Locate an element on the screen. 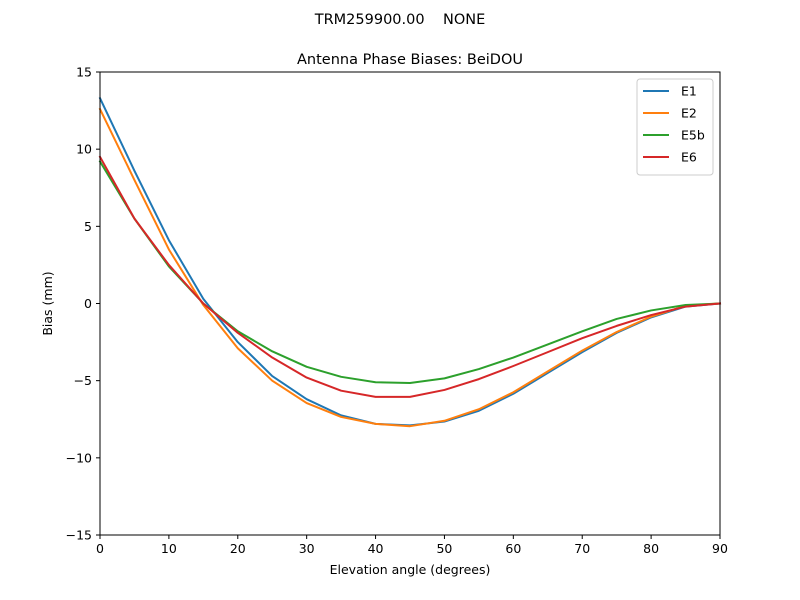  y-tick-label: −10 is located at coordinates (79, 457).